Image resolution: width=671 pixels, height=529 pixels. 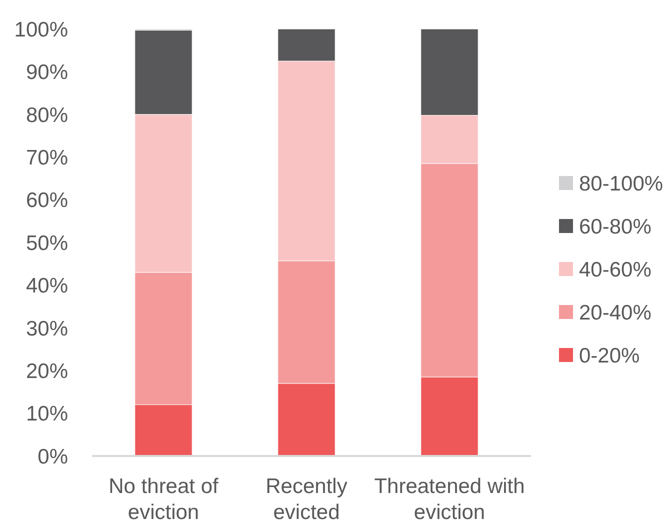 What do you see at coordinates (47, 414) in the screenshot?
I see `y-tick-label: 10%` at bounding box center [47, 414].